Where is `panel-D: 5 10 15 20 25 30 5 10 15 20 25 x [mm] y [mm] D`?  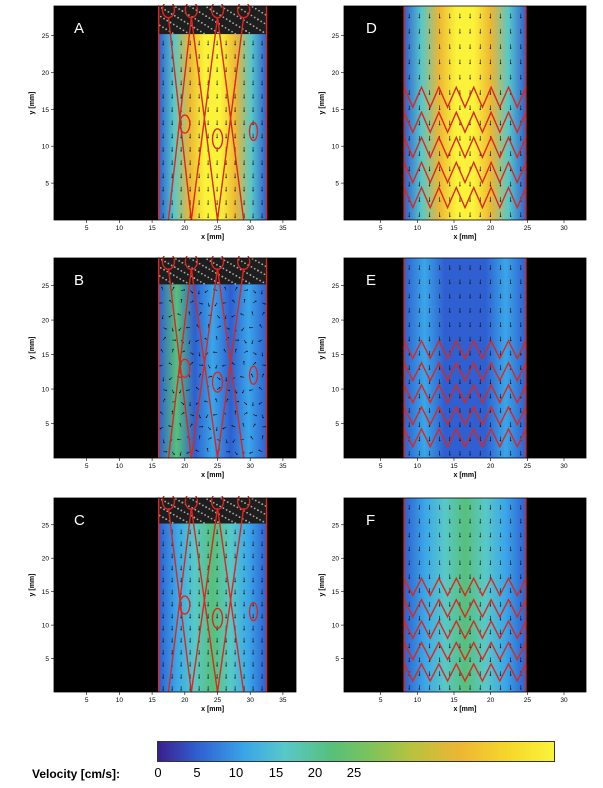
panel-D: 5 10 15 20 25 30 5 10 15 20 25 x [mm] y [mm] D is located at coordinates (450, 125).